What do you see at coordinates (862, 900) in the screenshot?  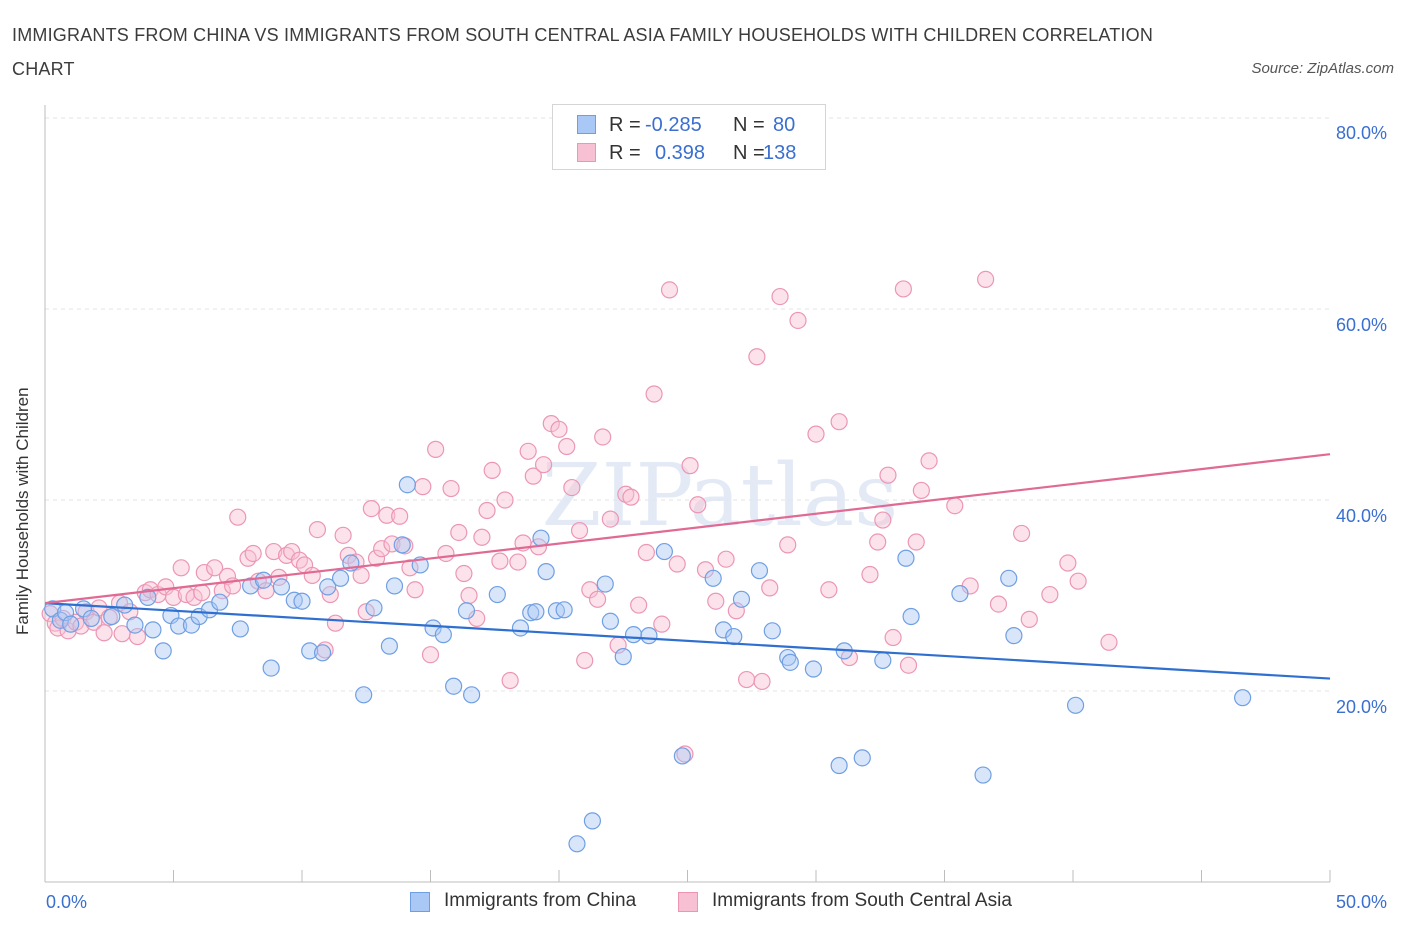 I see `bottom-legend-label-sca: Immigrants from South Central Asia` at bounding box center [862, 900].